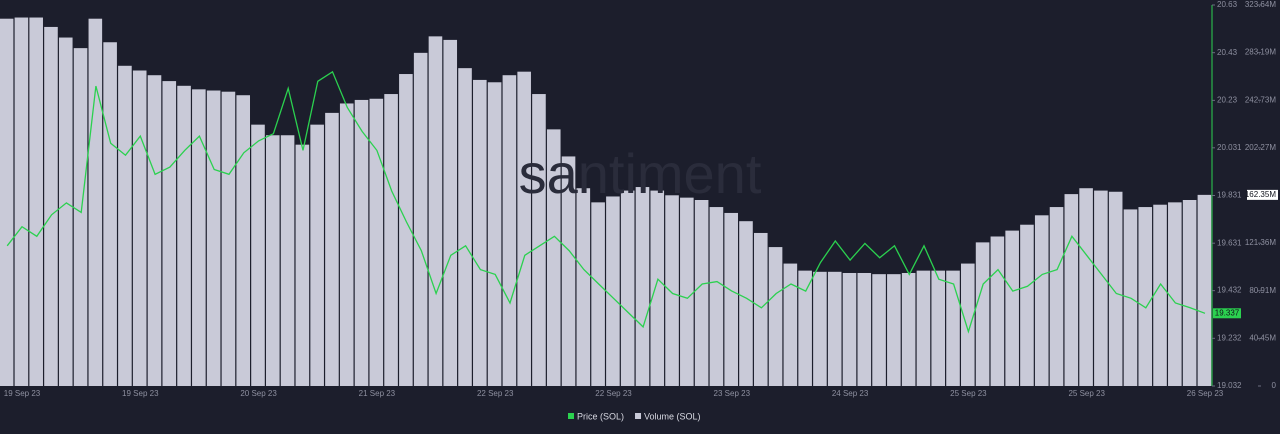 This screenshot has height=434, width=1280. I want to click on y-tick-label: 19.432, so click(1229, 290).